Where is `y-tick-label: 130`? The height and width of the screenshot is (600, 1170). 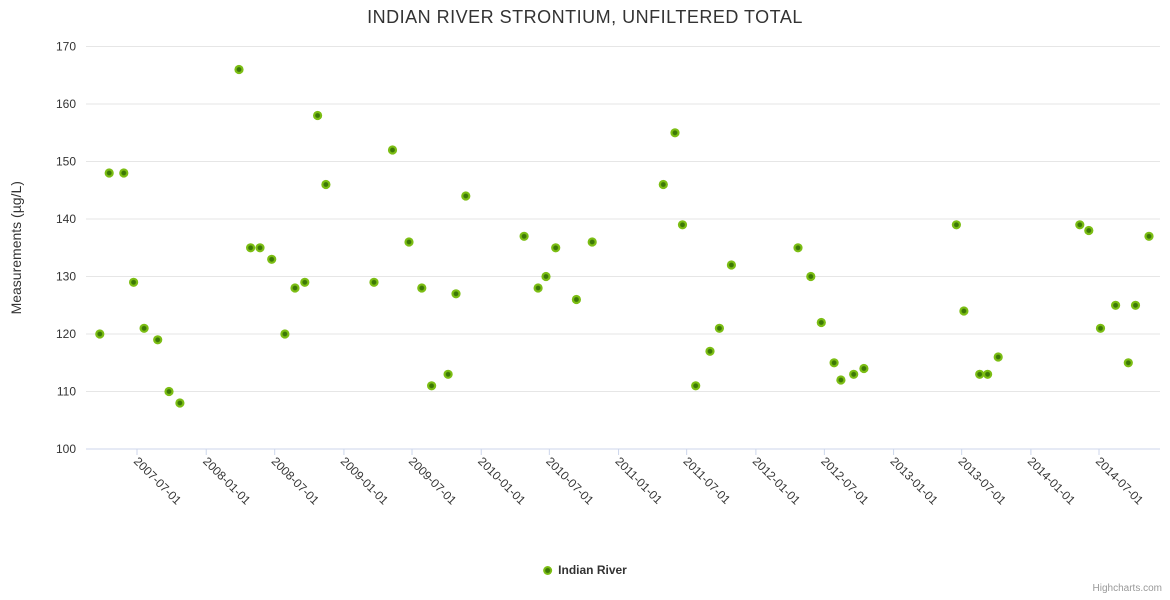 y-tick-label: 130 is located at coordinates (66, 277).